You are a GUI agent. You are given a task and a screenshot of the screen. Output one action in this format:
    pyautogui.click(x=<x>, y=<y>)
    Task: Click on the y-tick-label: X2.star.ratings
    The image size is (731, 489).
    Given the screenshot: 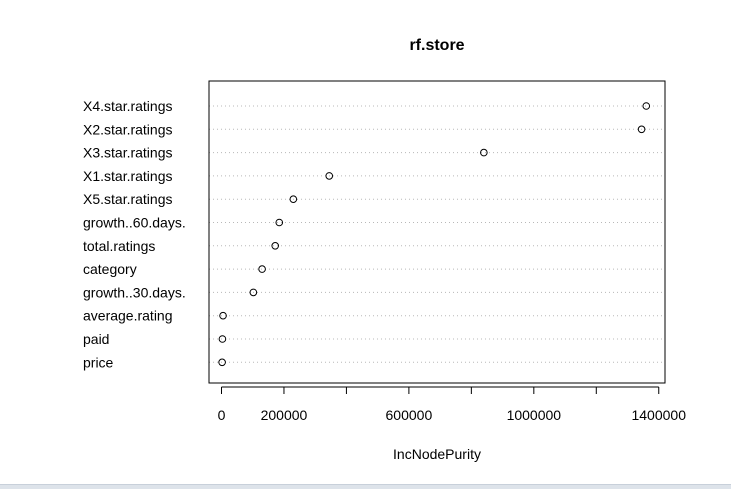 What is the action you would take?
    pyautogui.click(x=128, y=129)
    